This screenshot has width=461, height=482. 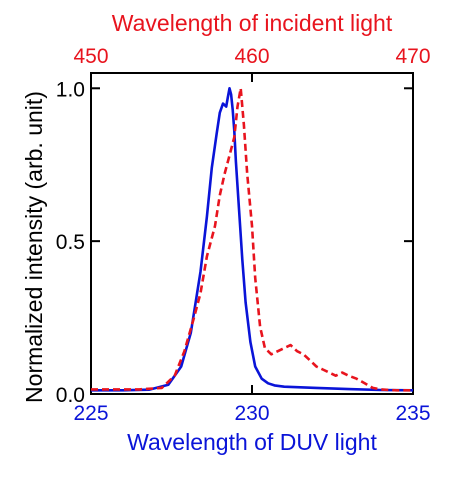 I want to click on top-axis-title: Wavelength of incident light, so click(x=252, y=23).